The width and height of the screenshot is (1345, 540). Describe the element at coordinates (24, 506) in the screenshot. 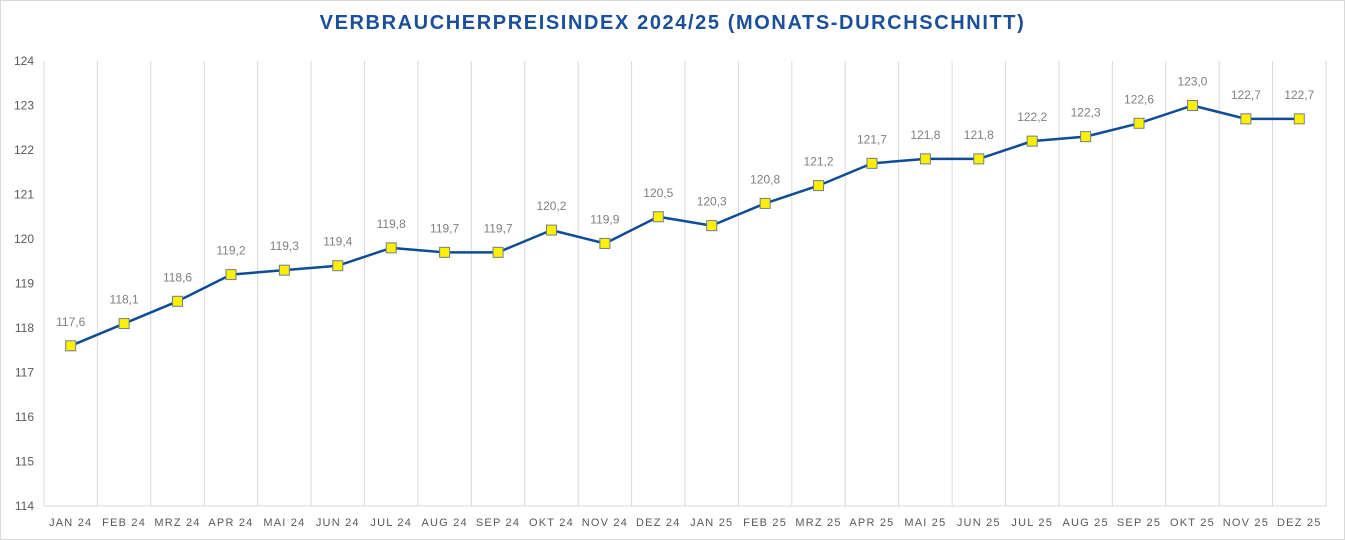

I see `y-tick-label: 114` at that location.